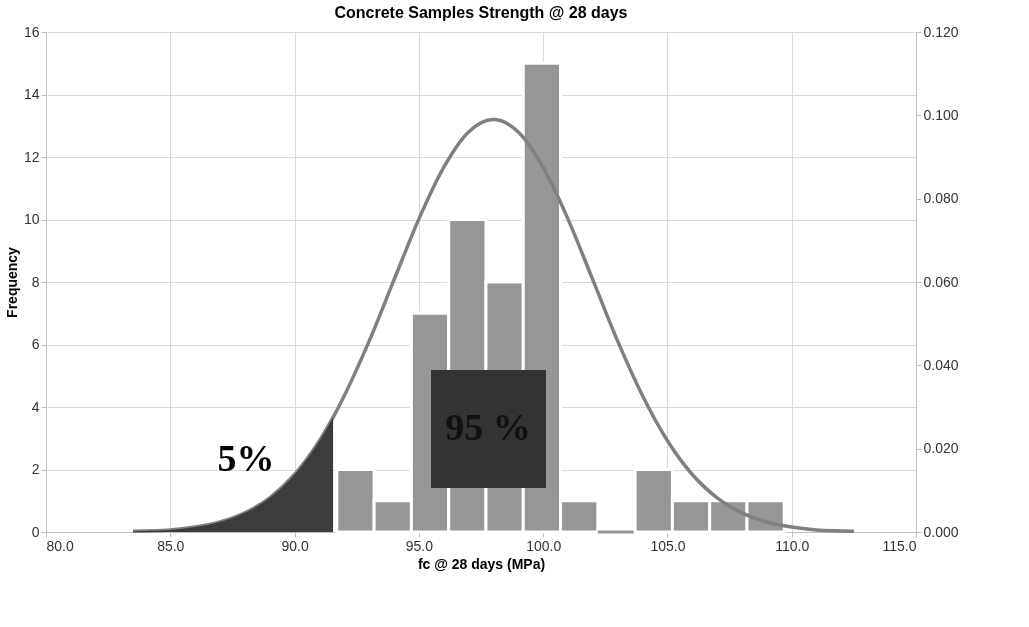 The height and width of the screenshot is (627, 1029). I want to click on y2-tick-label: 0.080, so click(941, 198).